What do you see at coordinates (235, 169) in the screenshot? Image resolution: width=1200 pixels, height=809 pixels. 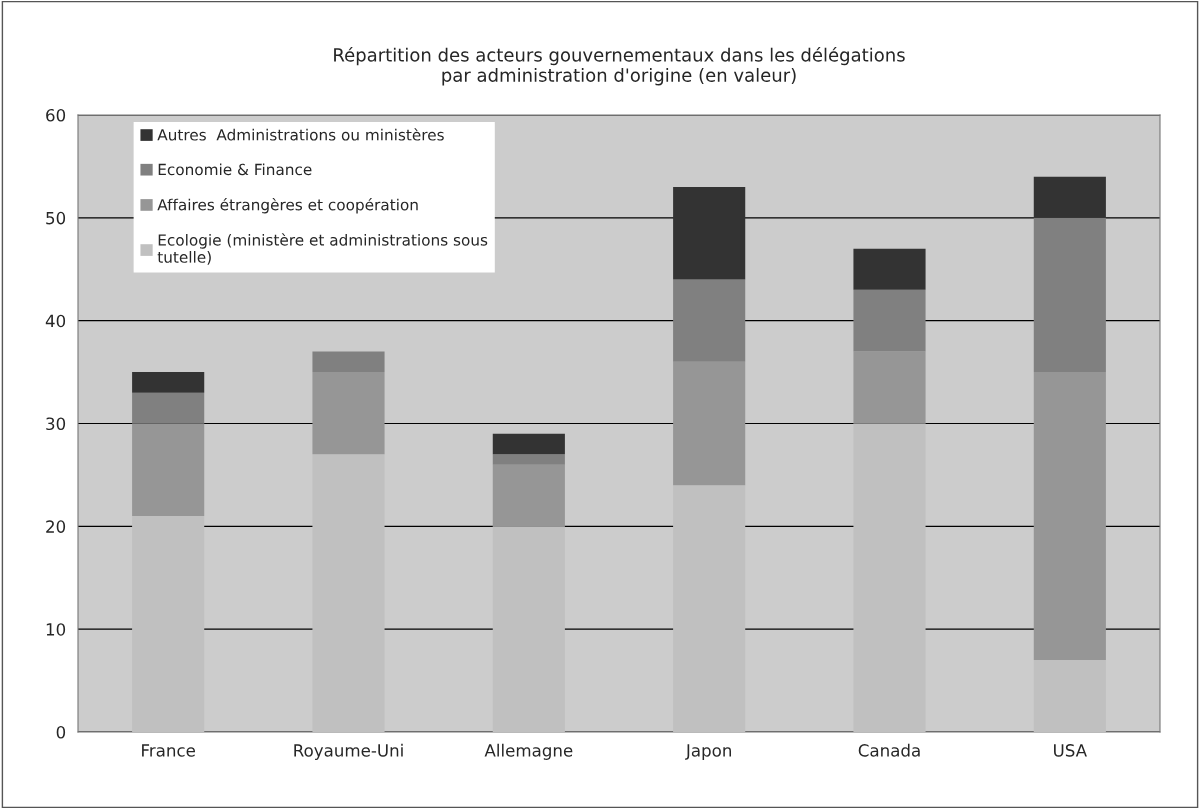 I see `legend-label: Economie & Finance` at bounding box center [235, 169].